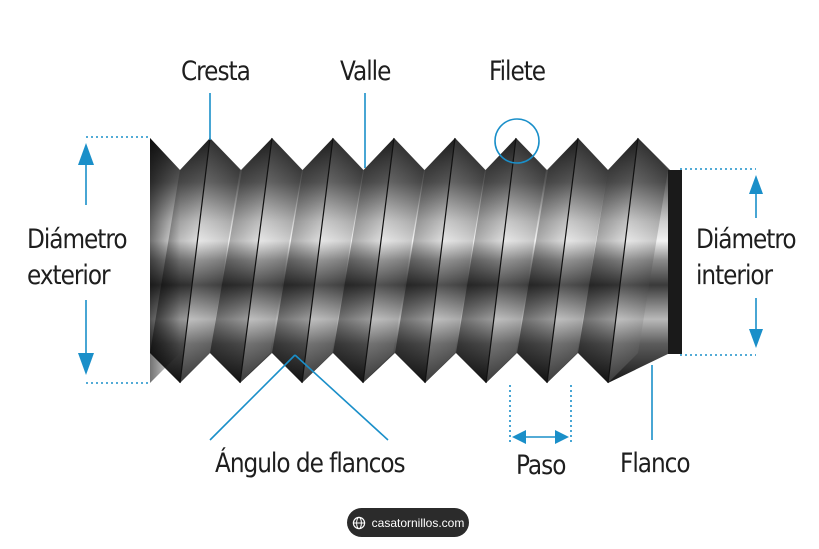  Describe the element at coordinates (541, 465) in the screenshot. I see `label-paso: Paso` at that location.